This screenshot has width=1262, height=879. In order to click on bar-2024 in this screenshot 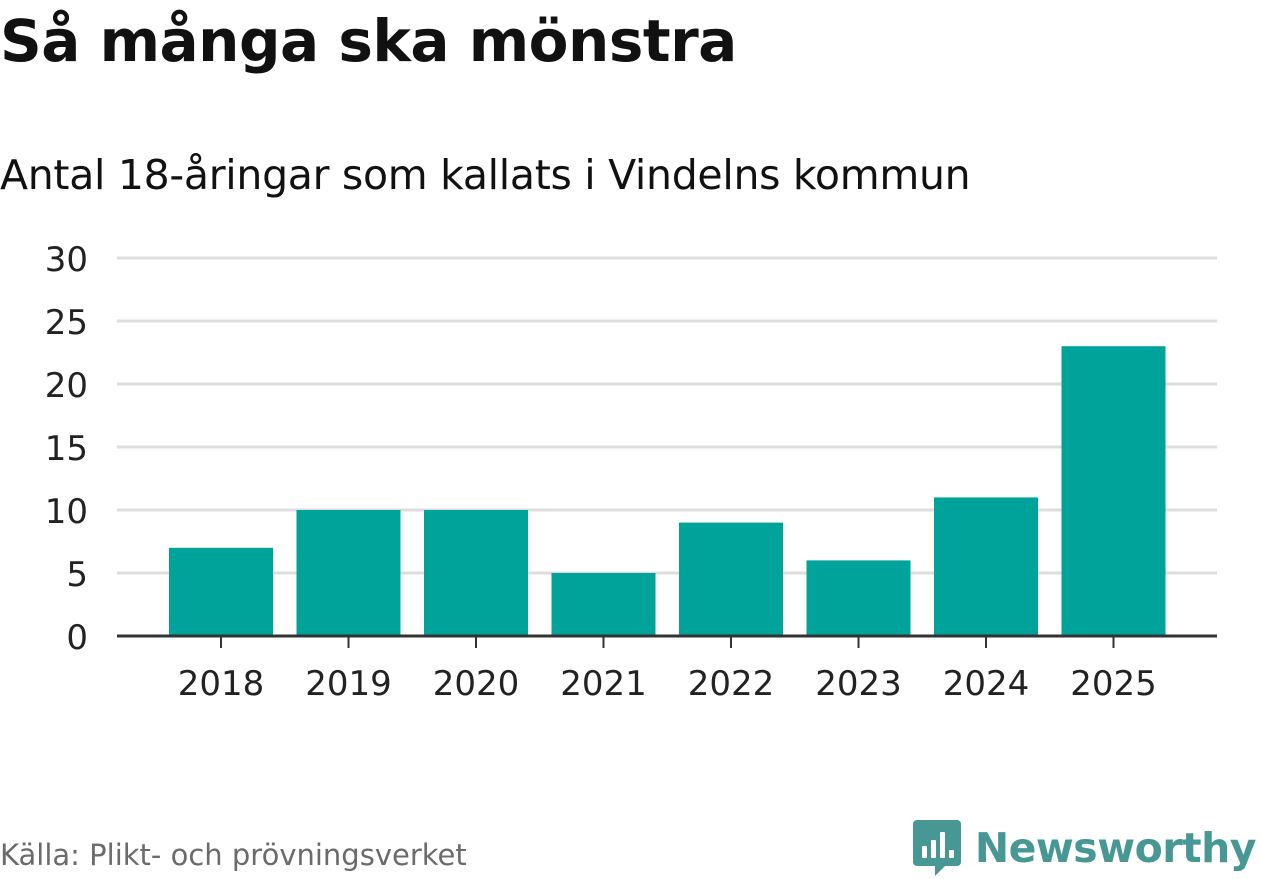, I will do `click(986, 566)`.